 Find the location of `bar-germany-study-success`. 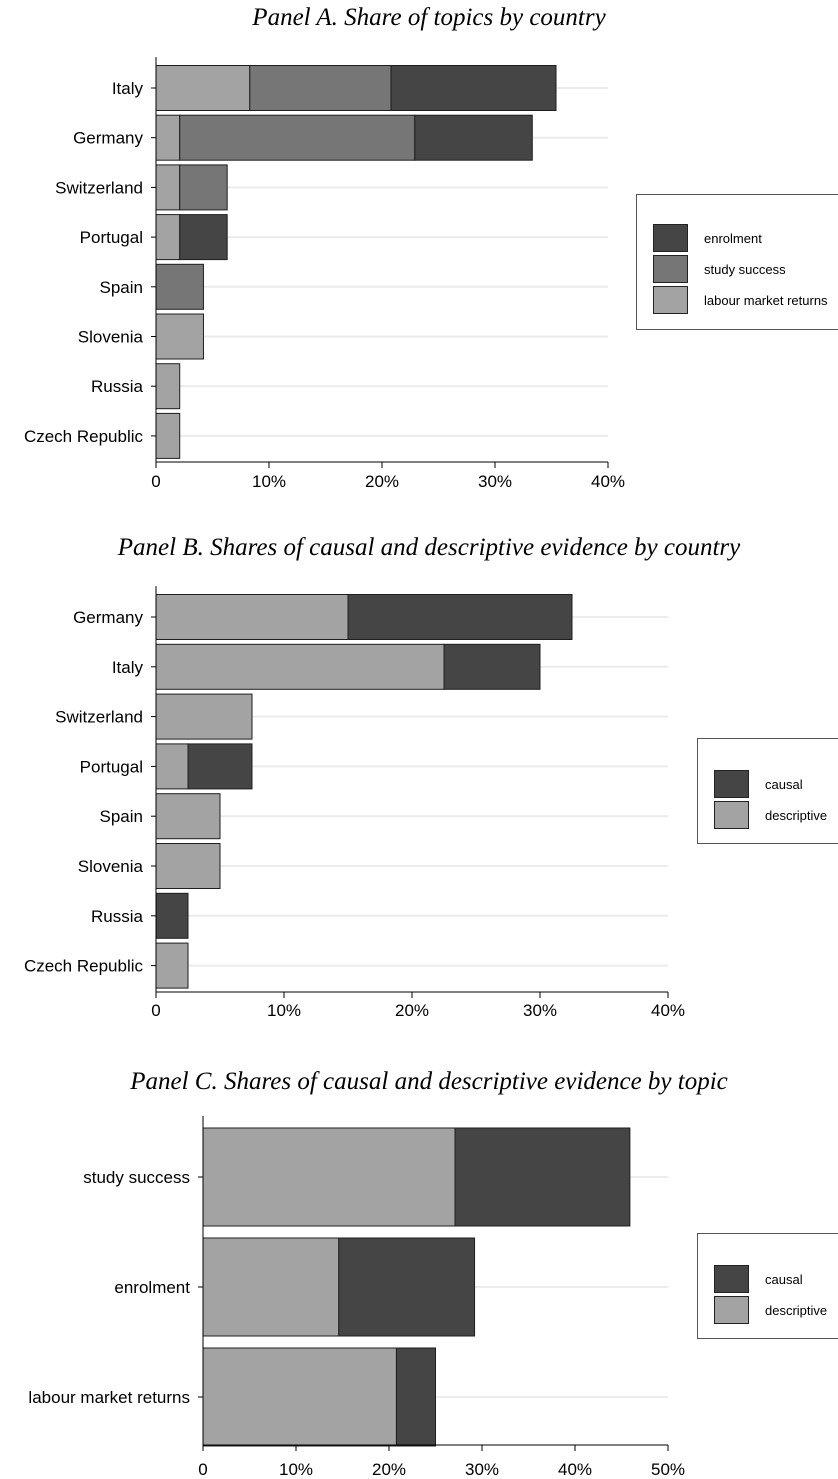

bar-germany-study-success is located at coordinates (297, 137).